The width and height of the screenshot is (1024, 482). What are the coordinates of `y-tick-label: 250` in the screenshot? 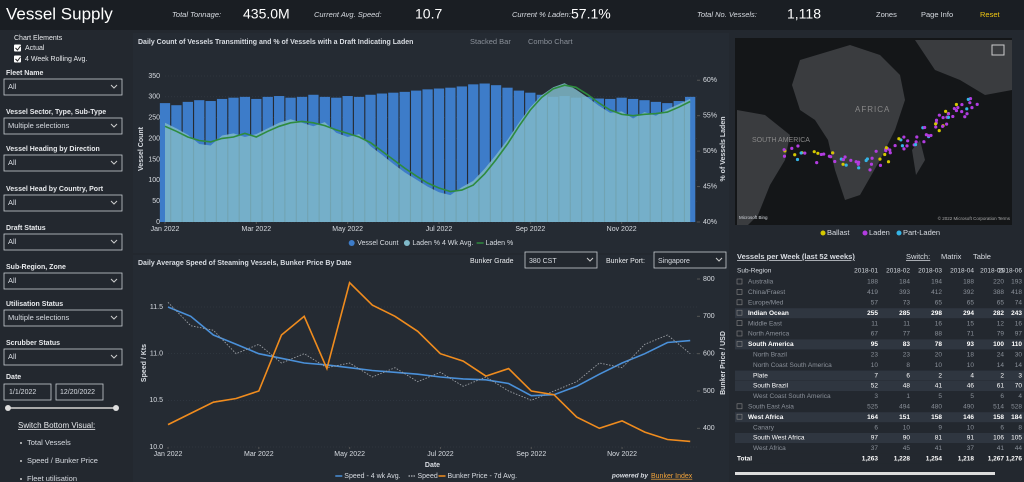 It's located at (154, 118).